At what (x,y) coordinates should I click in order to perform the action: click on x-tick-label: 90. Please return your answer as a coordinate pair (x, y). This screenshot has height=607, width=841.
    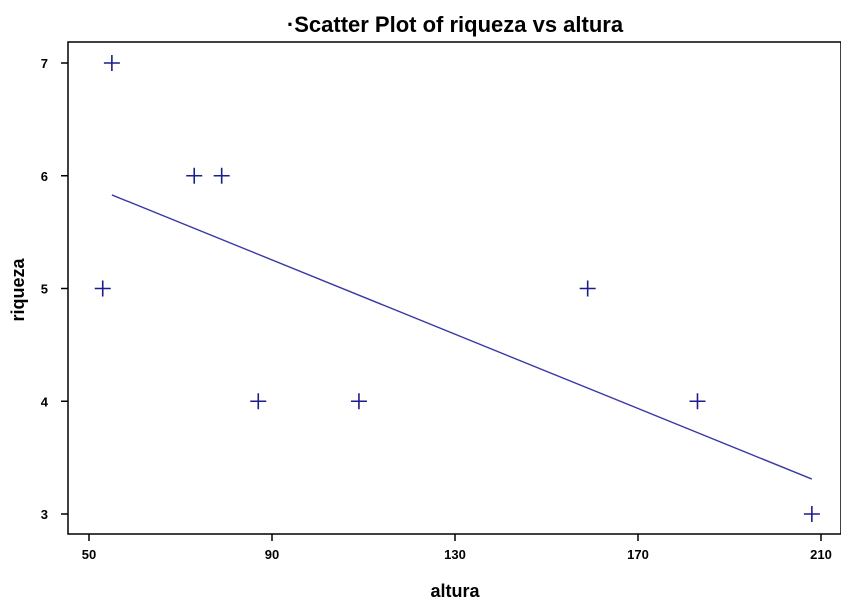
    Looking at the image, I should click on (272, 554).